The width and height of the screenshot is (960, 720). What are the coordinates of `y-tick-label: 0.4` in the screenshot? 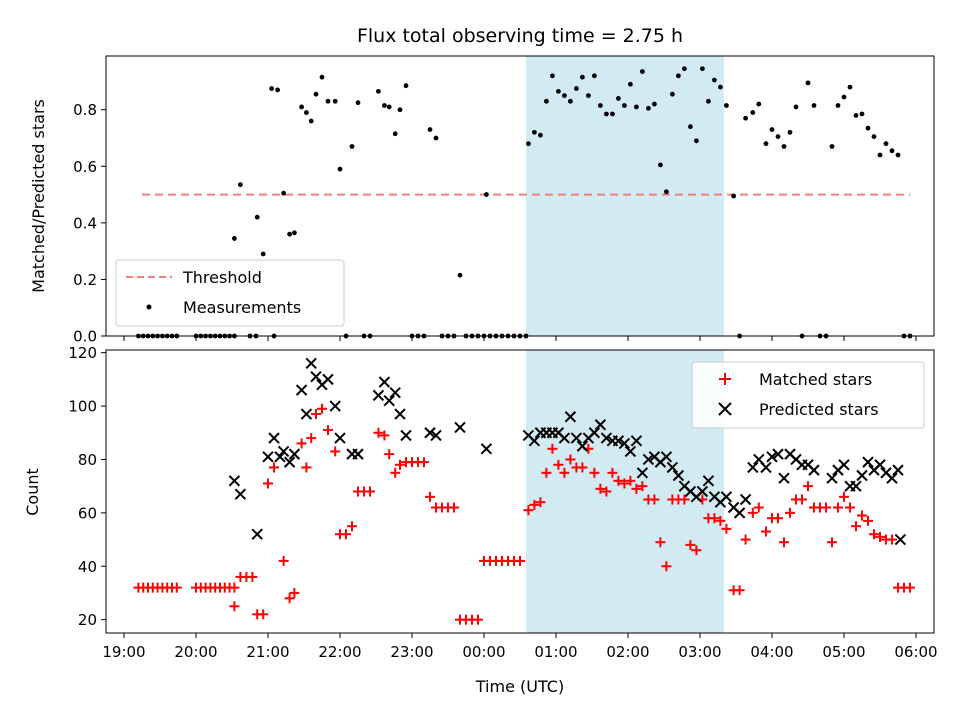 It's located at (85, 223).